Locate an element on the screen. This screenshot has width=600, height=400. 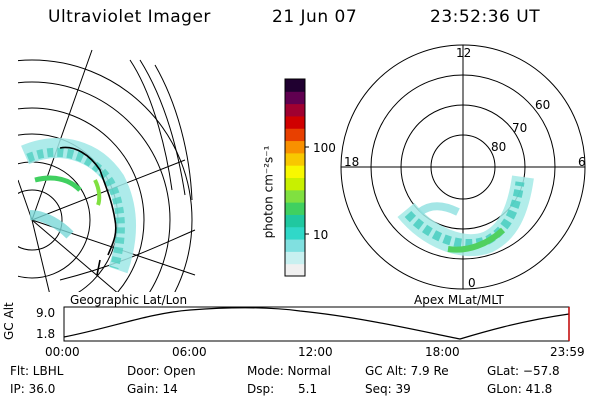
status-seq: Seq: 39 is located at coordinates (388, 389).